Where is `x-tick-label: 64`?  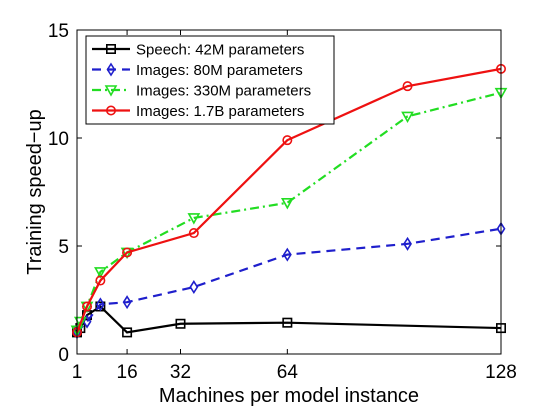 x-tick-label: 64 is located at coordinates (288, 372).